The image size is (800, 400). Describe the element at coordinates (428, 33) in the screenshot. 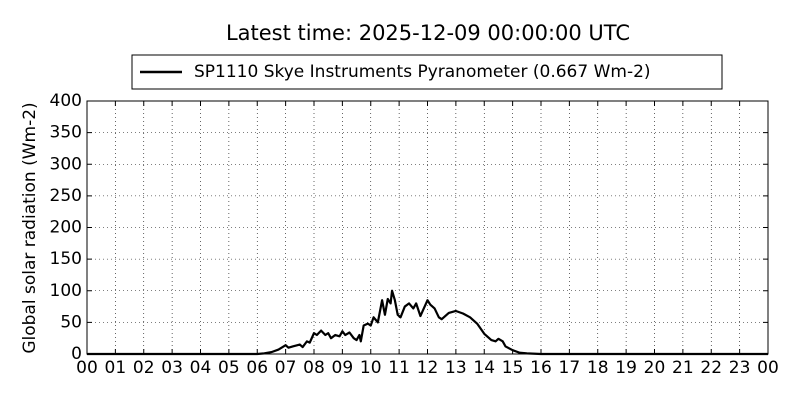

I see `chart-title: Latest time: 2025-12-09 00:00:00 UTC` at that location.